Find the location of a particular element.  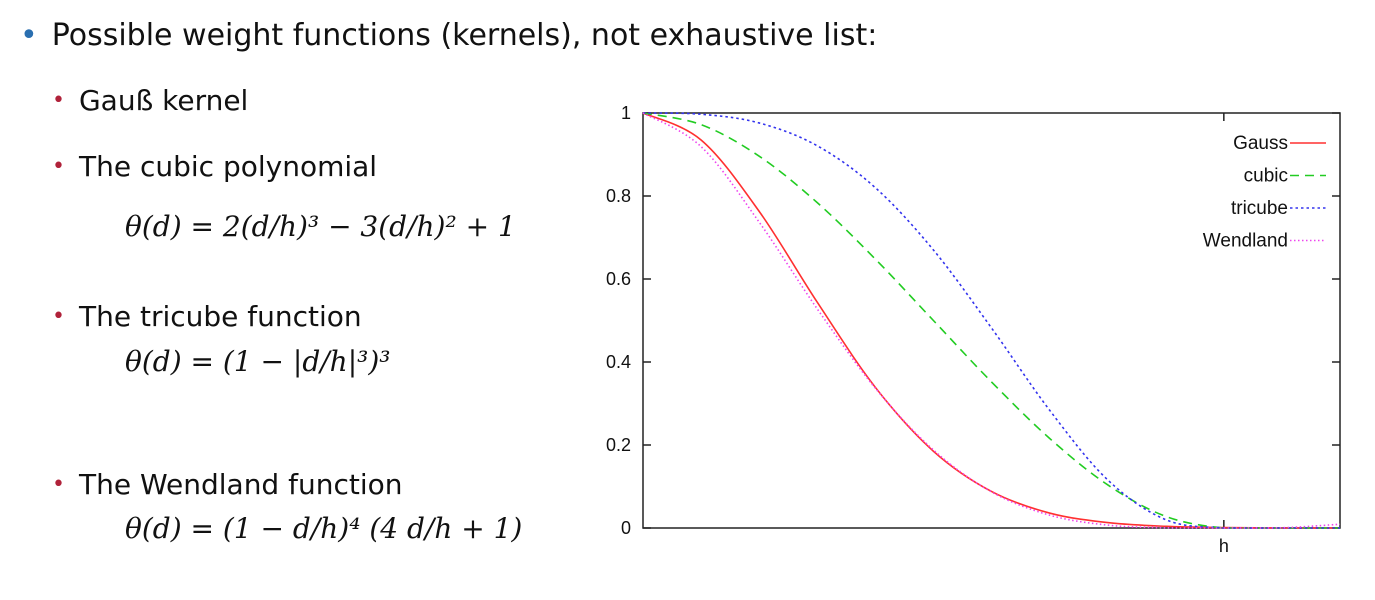

item-wendland: • The Wendland function is located at coordinates (227, 484).